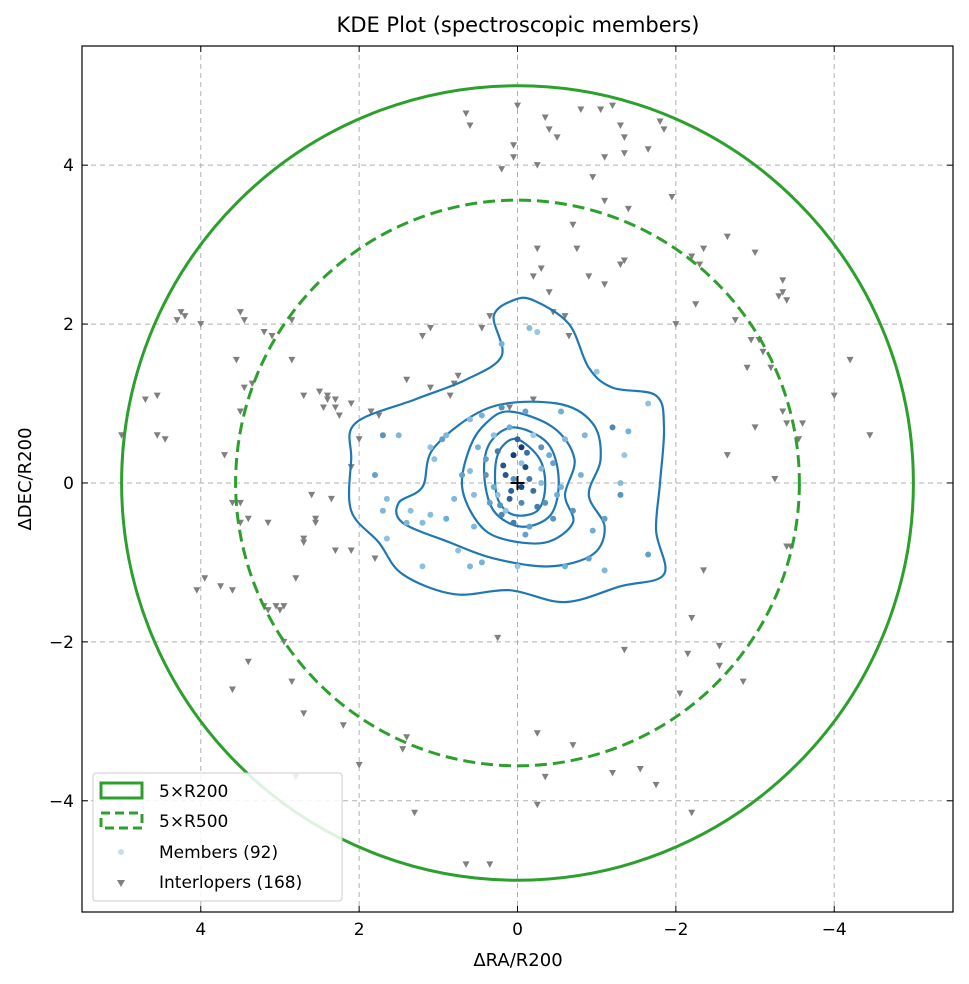 Image resolution: width=969 pixels, height=984 pixels. What do you see at coordinates (518, 25) in the screenshot?
I see `chart-title: KDE Plot (spectroscopic members)` at bounding box center [518, 25].